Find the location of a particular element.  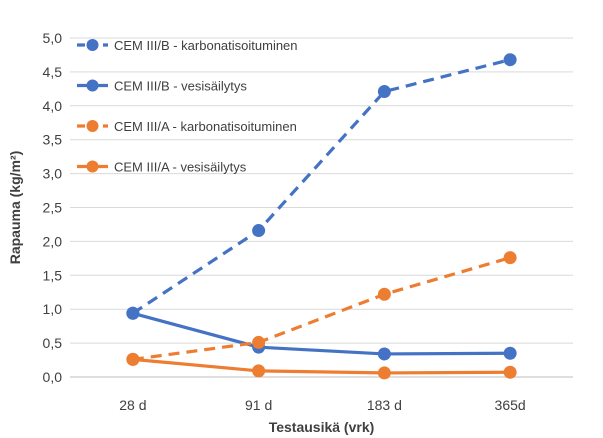

y-tick-label: 3,0 is located at coordinates (53, 174).